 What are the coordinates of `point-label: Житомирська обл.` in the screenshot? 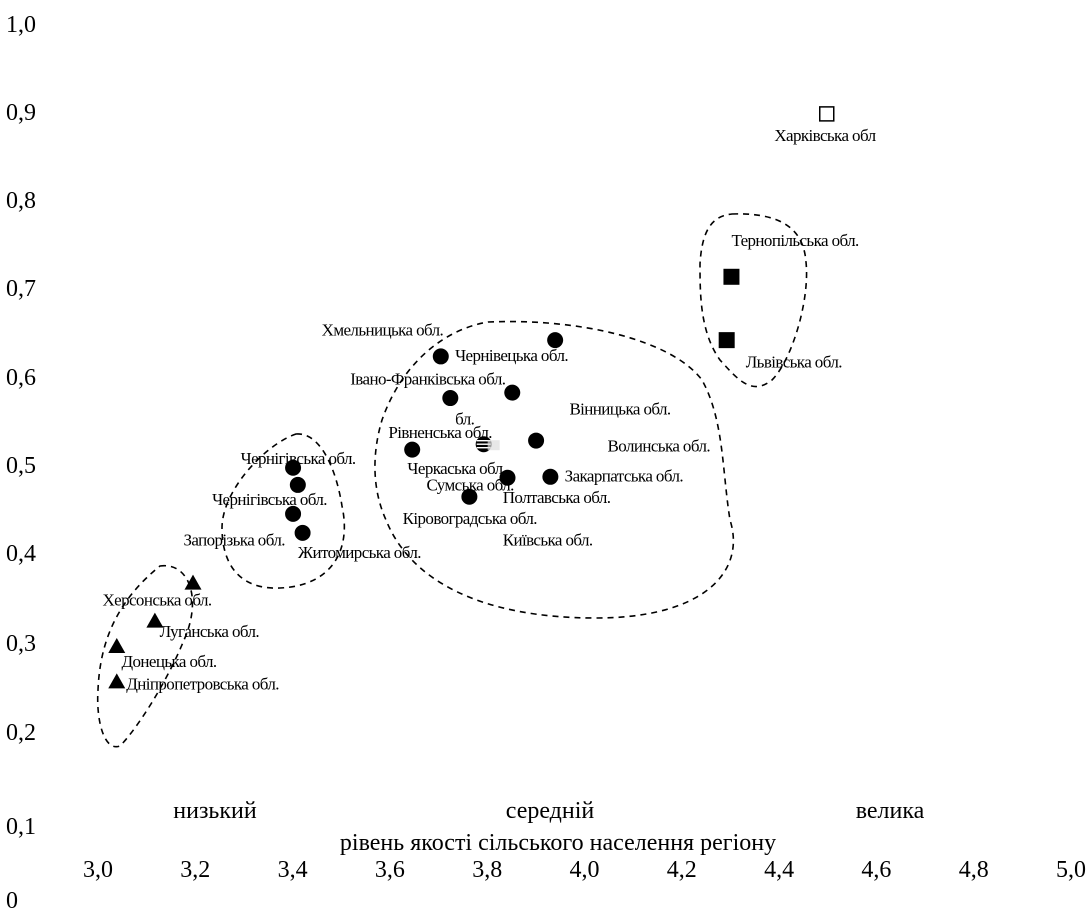 It's located at (359, 552).